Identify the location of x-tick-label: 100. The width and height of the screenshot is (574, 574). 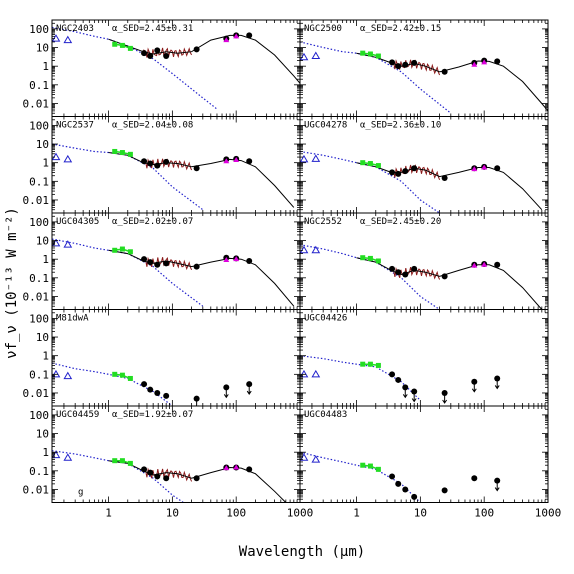
(236, 513).